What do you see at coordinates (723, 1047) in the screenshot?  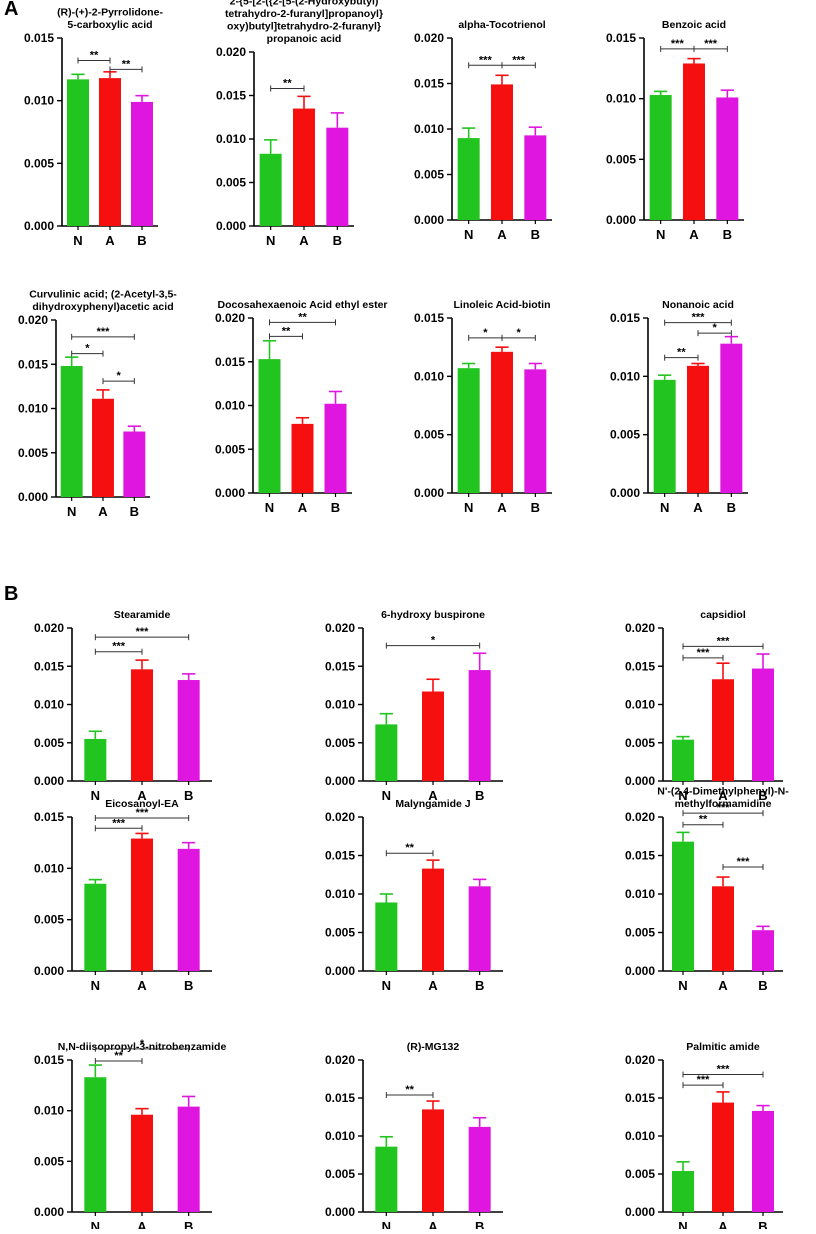 I see `chart-title: Palmitic amide` at bounding box center [723, 1047].